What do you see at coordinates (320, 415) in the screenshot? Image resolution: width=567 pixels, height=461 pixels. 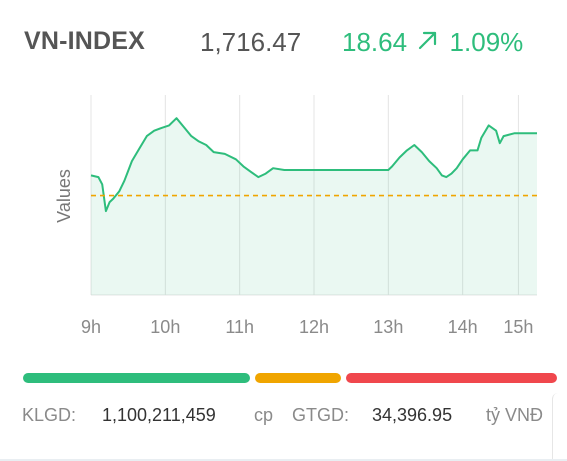 I see `value-label: GTGD:` at bounding box center [320, 415].